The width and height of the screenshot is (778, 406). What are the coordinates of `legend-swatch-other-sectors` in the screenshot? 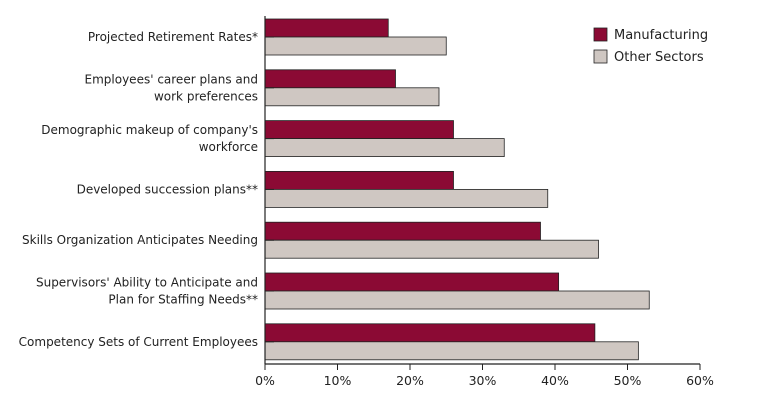 It's located at (600, 56).